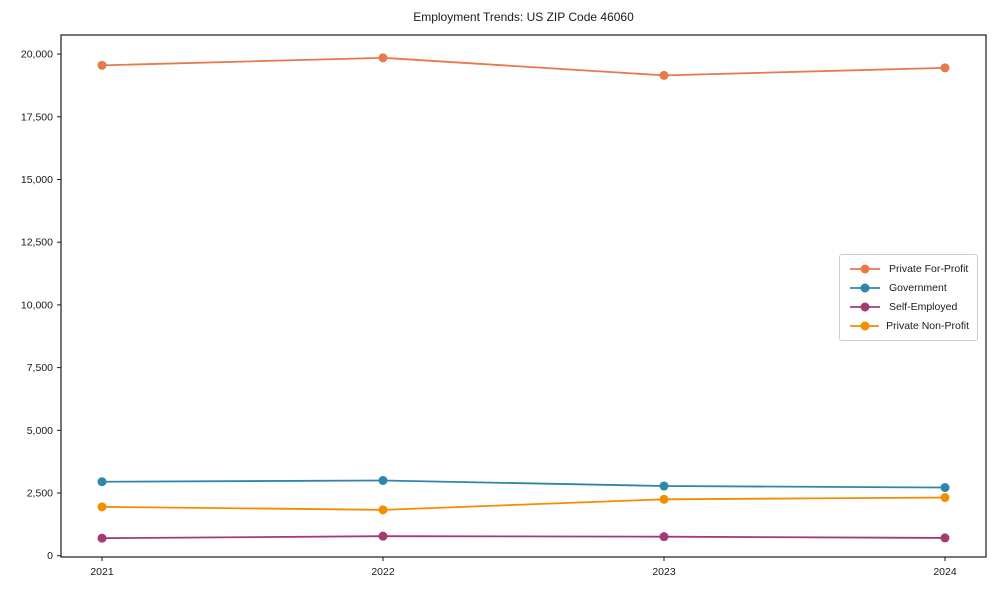 This screenshot has width=1000, height=600. I want to click on series-line-private-non-profit, so click(523, 503).